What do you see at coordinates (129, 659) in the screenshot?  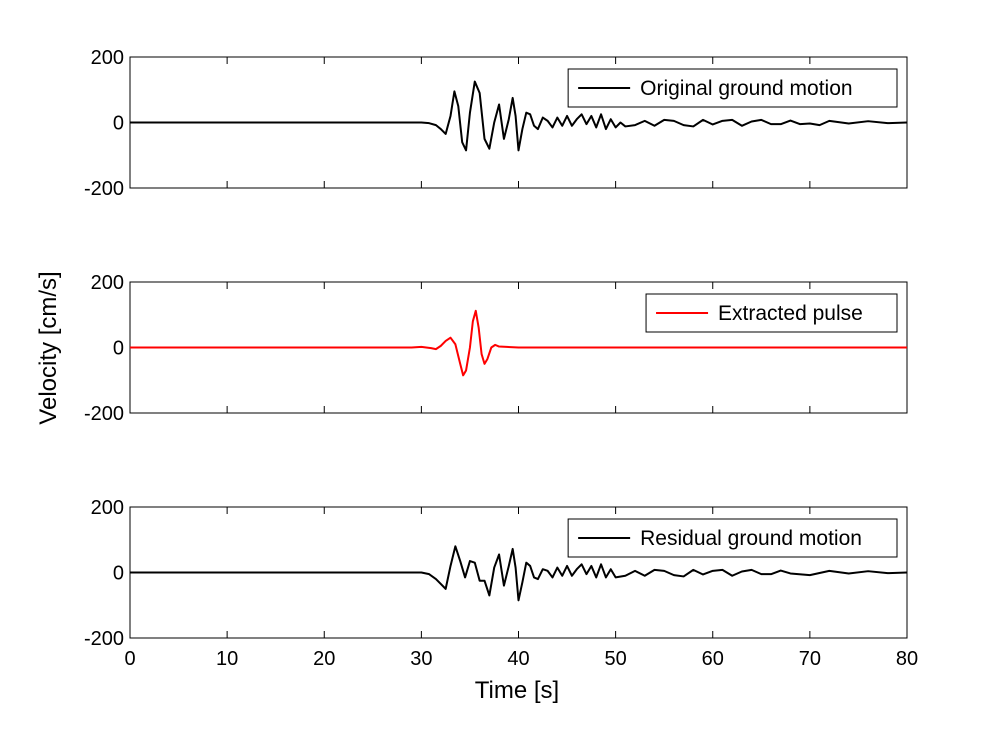 I see `x-tick-label: 0` at bounding box center [129, 659].